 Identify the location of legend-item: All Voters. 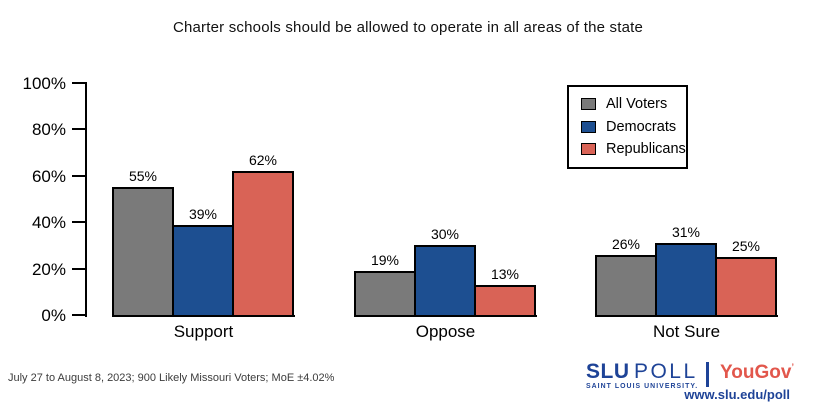
(629, 104).